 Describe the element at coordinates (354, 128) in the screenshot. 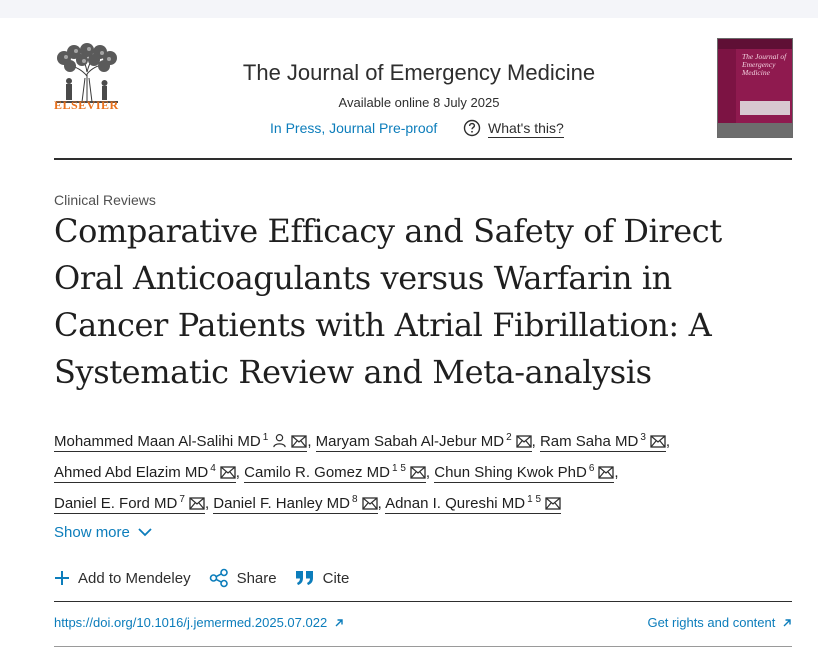

I see `in-press-link: In Press, Journal Pre-proof` at that location.